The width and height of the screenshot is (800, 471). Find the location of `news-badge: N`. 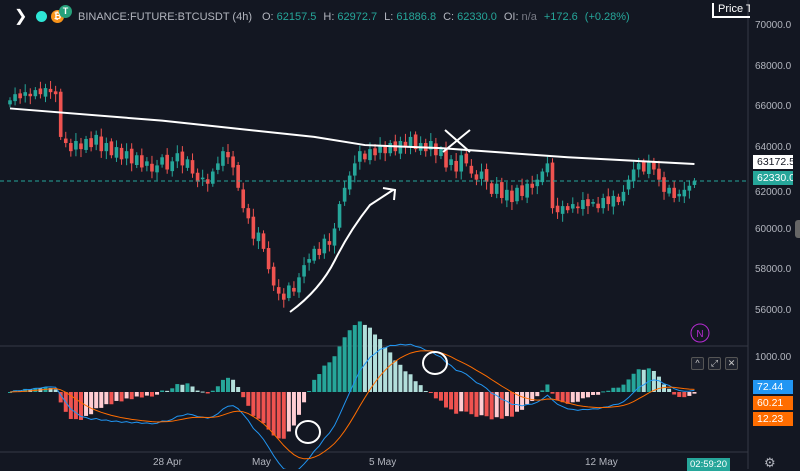

news-badge: N is located at coordinates (699, 334).